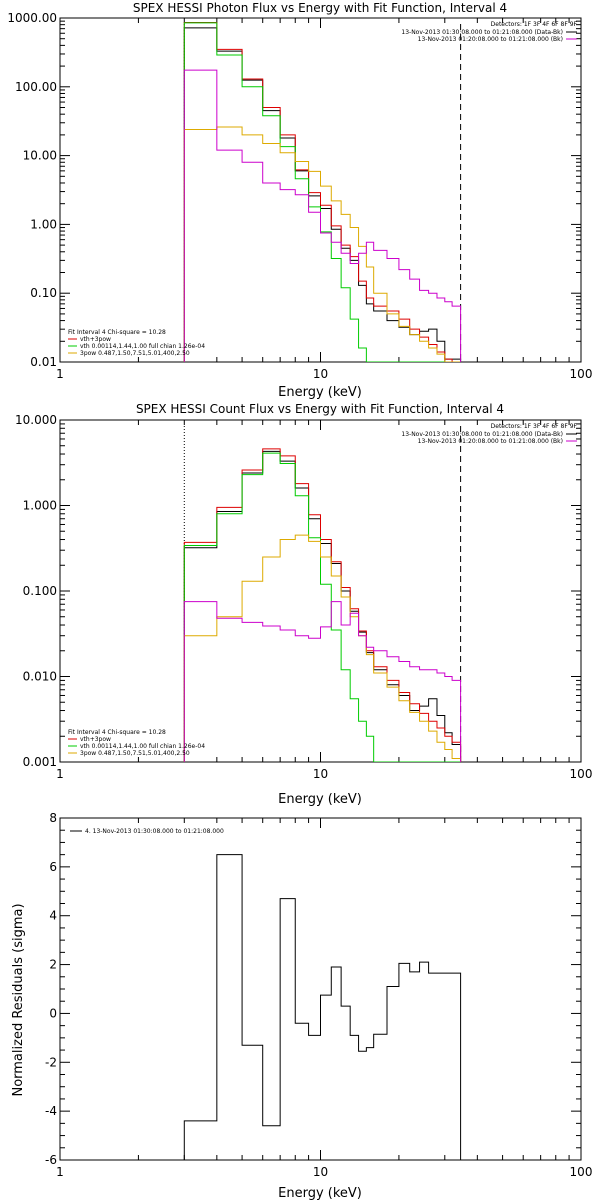 The width and height of the screenshot is (600, 1200). What do you see at coordinates (18, 999) in the screenshot?
I see `residuals-y-axis-label: Normalized Residuals (sigma)` at bounding box center [18, 999].